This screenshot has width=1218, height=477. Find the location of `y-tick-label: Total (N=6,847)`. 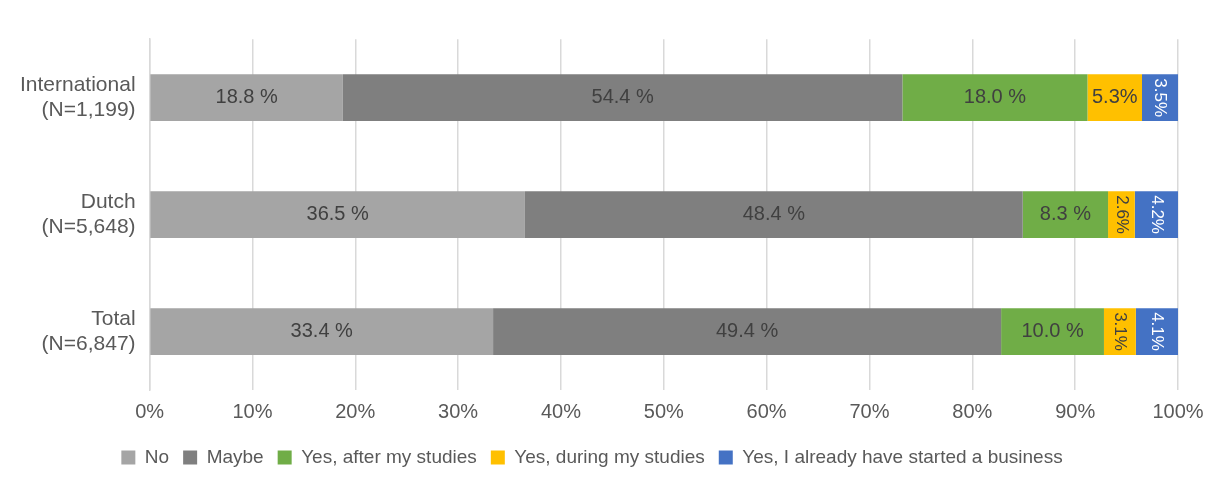

y-tick-label: Total (N=6,847) is located at coordinates (88, 329).